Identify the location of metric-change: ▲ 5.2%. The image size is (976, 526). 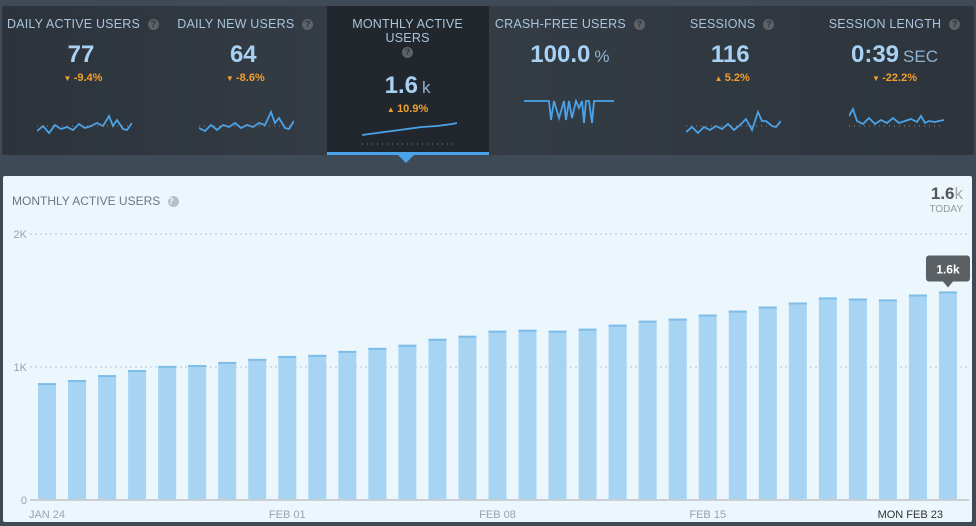
(732, 78).